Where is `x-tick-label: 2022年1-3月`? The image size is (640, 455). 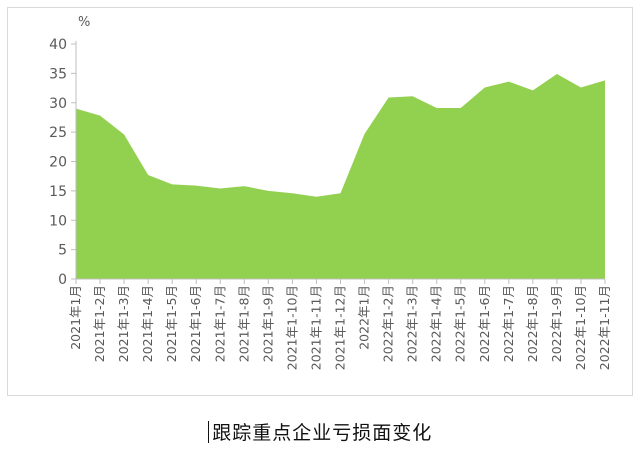
x-tick-label: 2022年1-3月 is located at coordinates (412, 323).